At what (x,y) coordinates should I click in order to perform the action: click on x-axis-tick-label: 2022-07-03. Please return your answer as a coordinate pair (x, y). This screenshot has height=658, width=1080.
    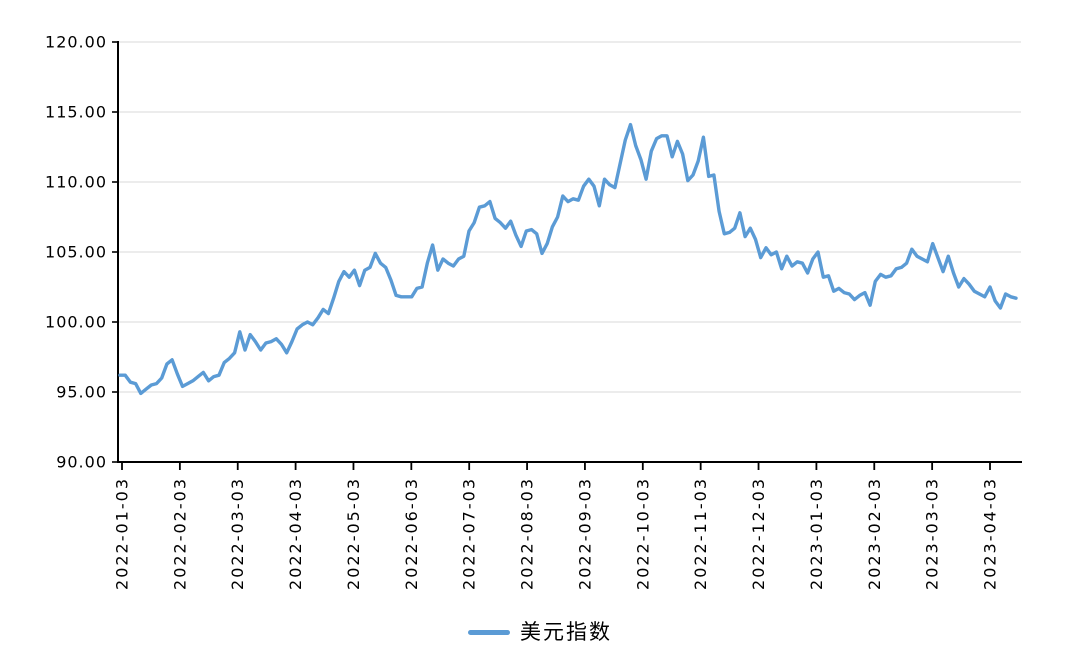
    Looking at the image, I should click on (469, 533).